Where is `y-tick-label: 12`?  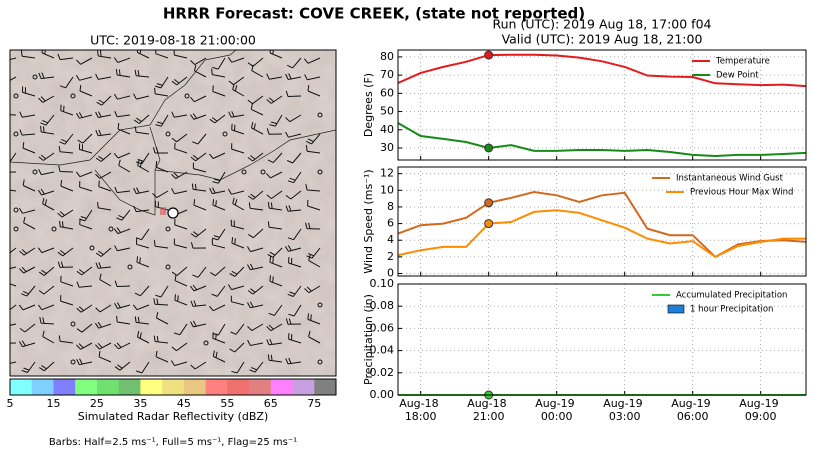 y-tick-label: 12 is located at coordinates (387, 173).